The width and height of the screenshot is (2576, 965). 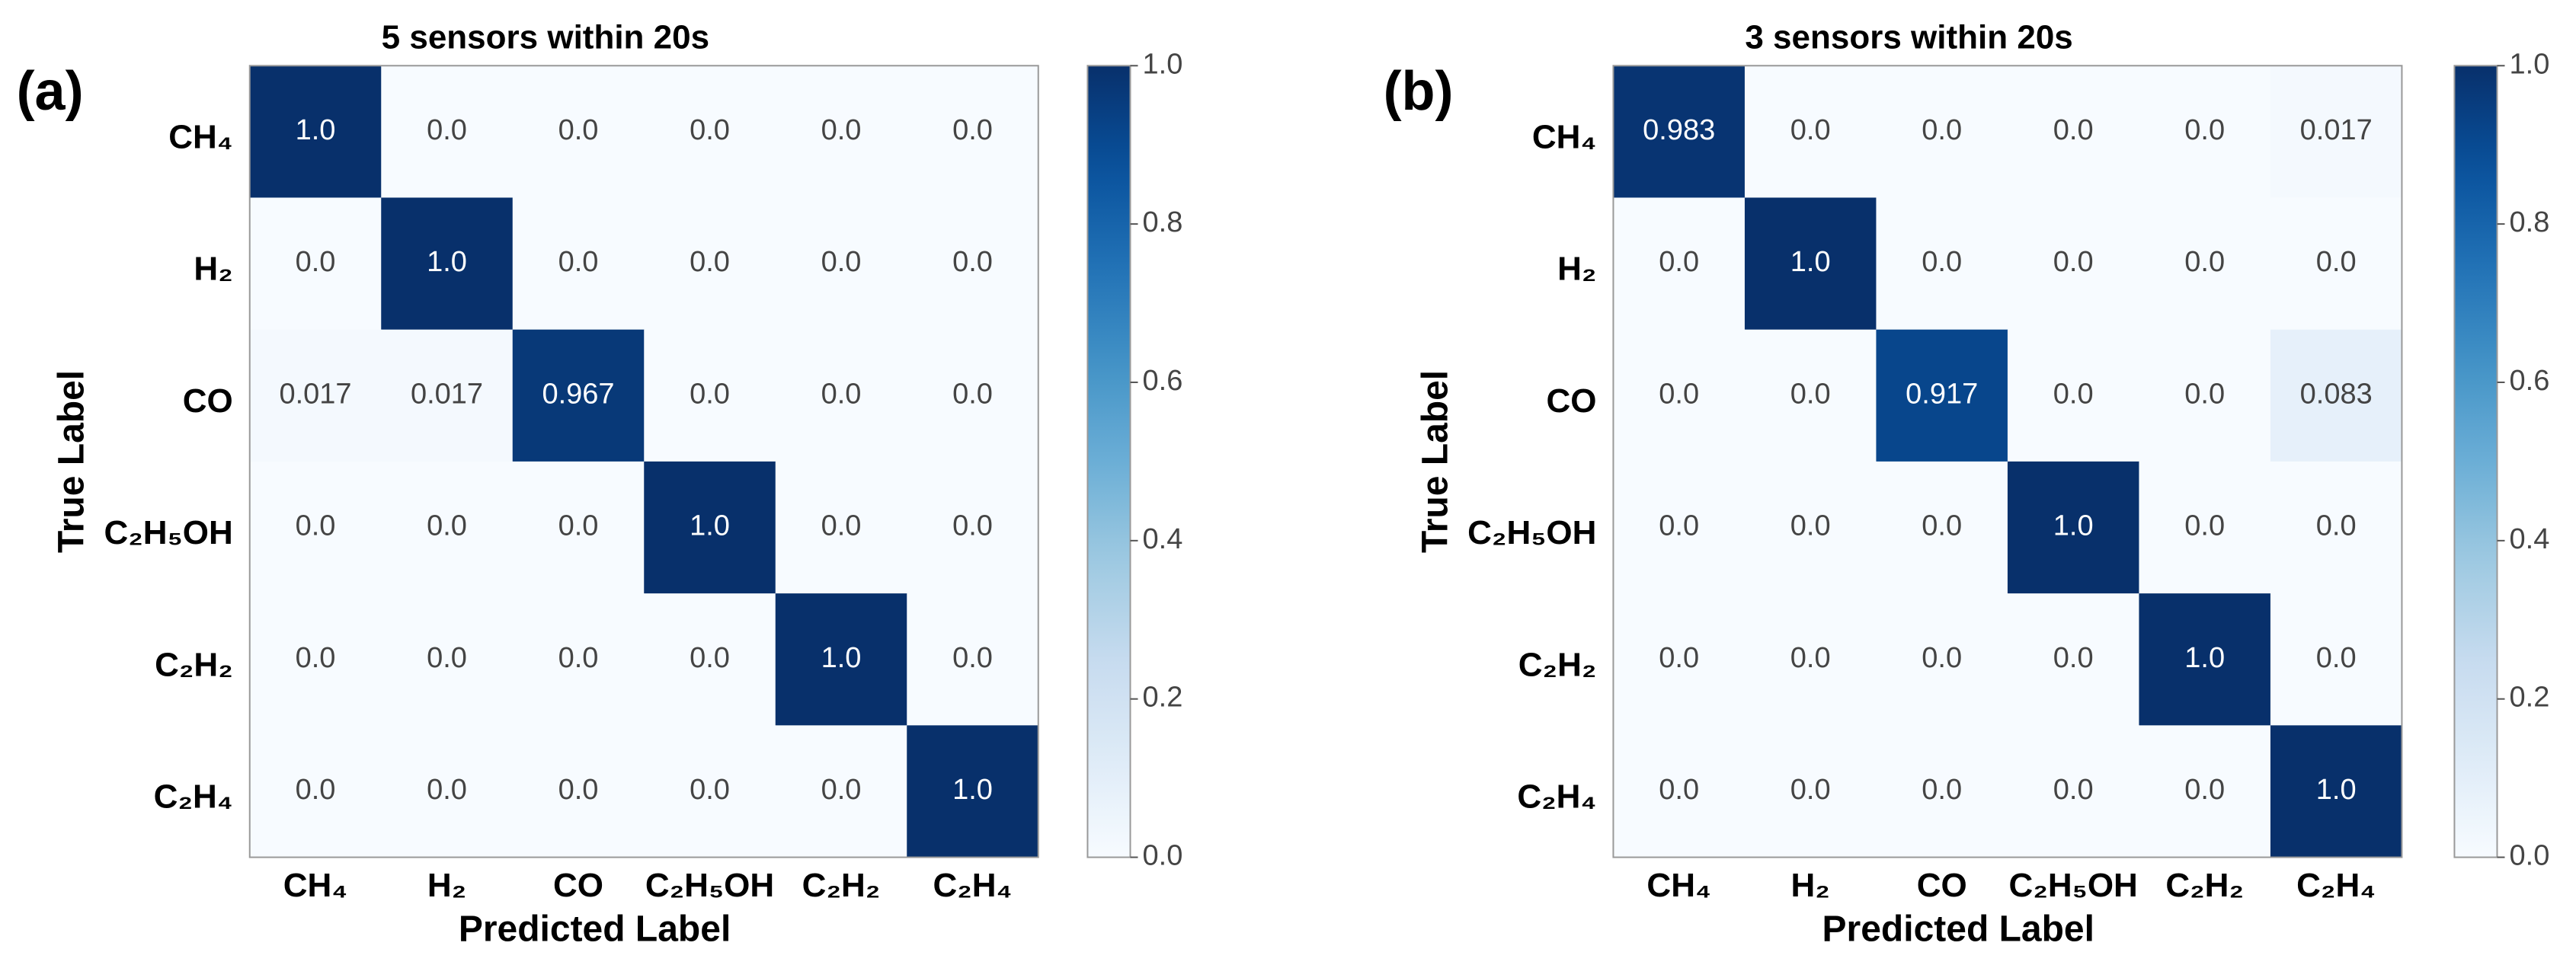 I want to click on chart-title: 3 sensors within 20s, so click(x=1908, y=37).